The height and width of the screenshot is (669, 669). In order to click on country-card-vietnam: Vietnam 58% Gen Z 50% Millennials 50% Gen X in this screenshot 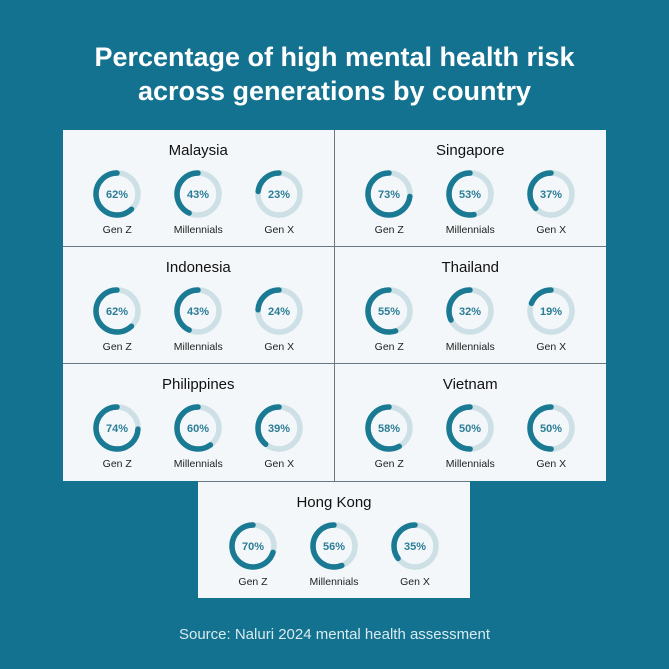, I will do `click(470, 422)`.